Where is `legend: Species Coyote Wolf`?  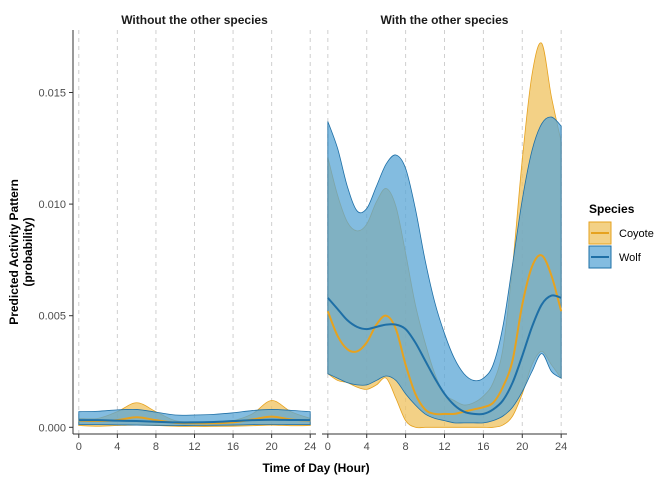 legend: Species Coyote Wolf is located at coordinates (621, 235).